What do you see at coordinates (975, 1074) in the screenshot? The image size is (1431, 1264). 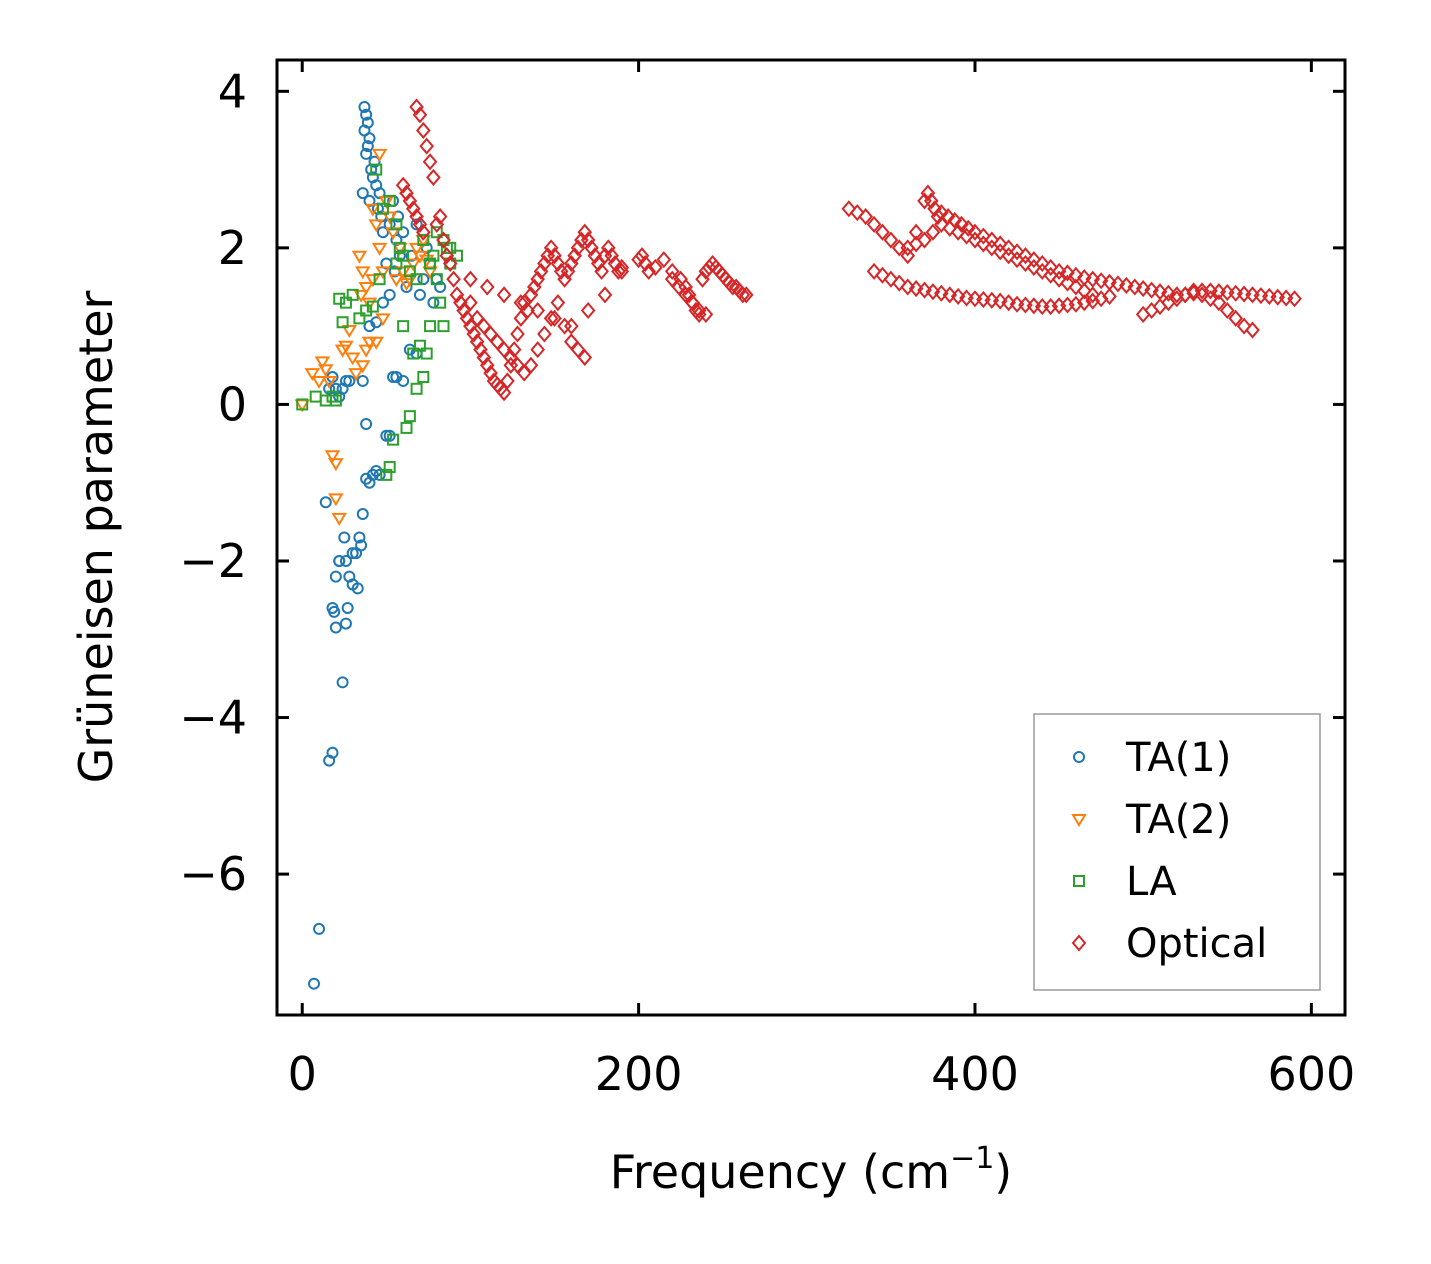 I see `x-tick-label: 400` at bounding box center [975, 1074].